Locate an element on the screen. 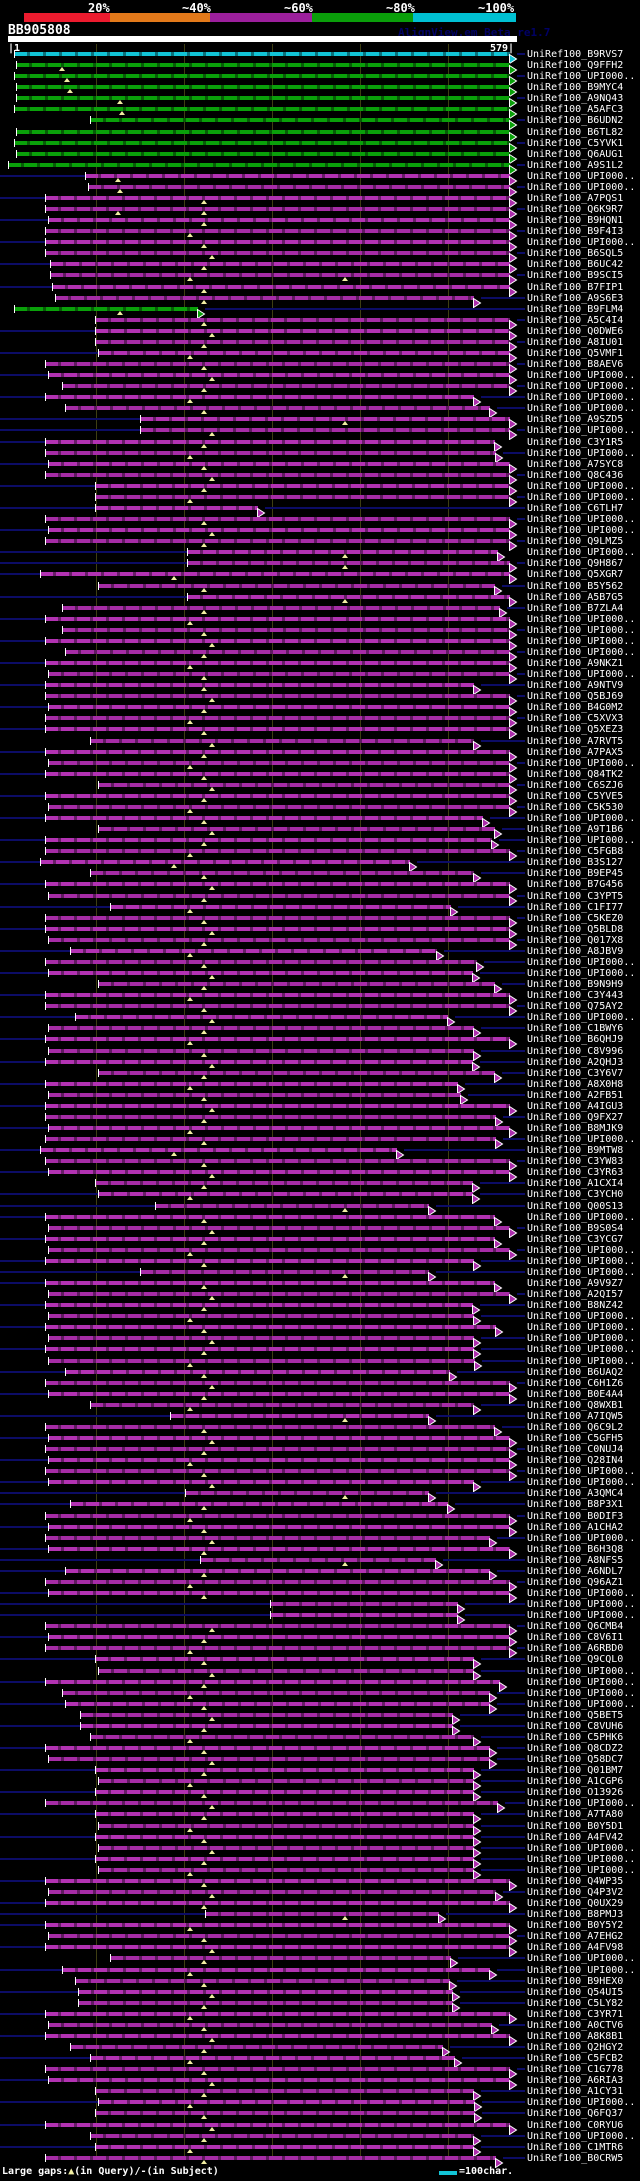 The height and width of the screenshot is (2181, 640). hit-label: UniRef100_C3Y1R5 is located at coordinates (575, 442).